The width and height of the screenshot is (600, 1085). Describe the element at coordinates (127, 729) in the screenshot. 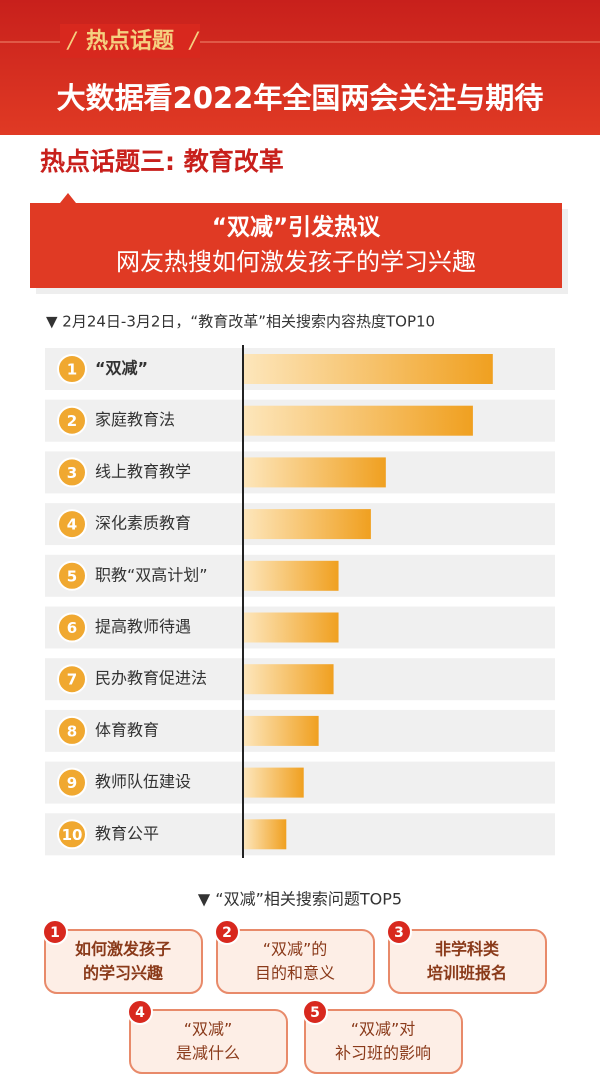

I see `category-label: 体育教育` at that location.